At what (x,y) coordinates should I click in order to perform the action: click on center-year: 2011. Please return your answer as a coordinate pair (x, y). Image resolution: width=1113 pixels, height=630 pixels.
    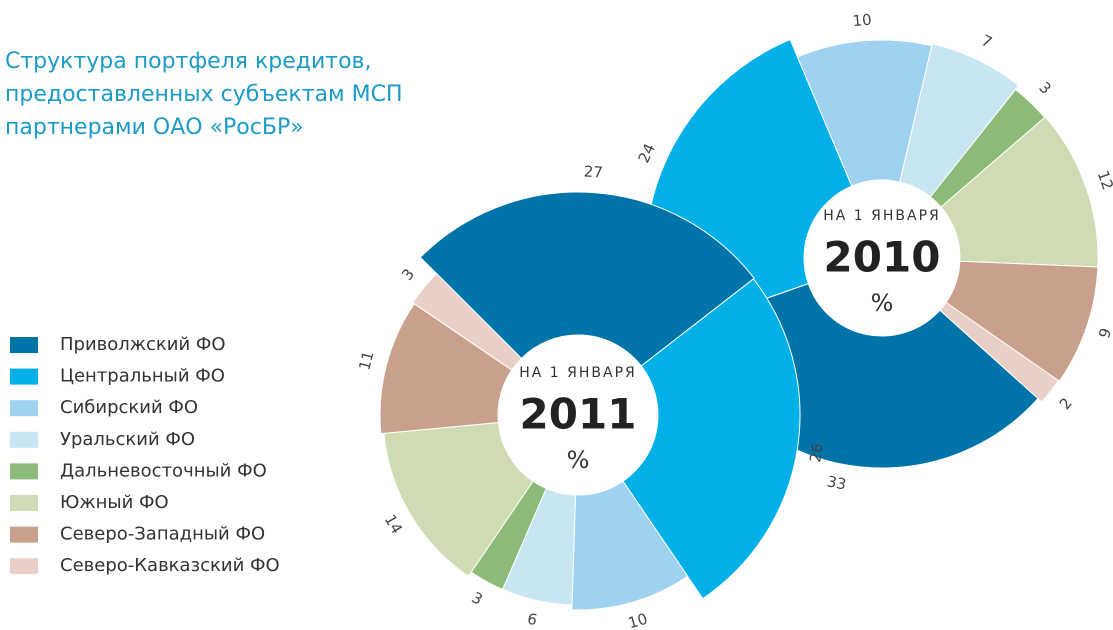
    Looking at the image, I should click on (578, 414).